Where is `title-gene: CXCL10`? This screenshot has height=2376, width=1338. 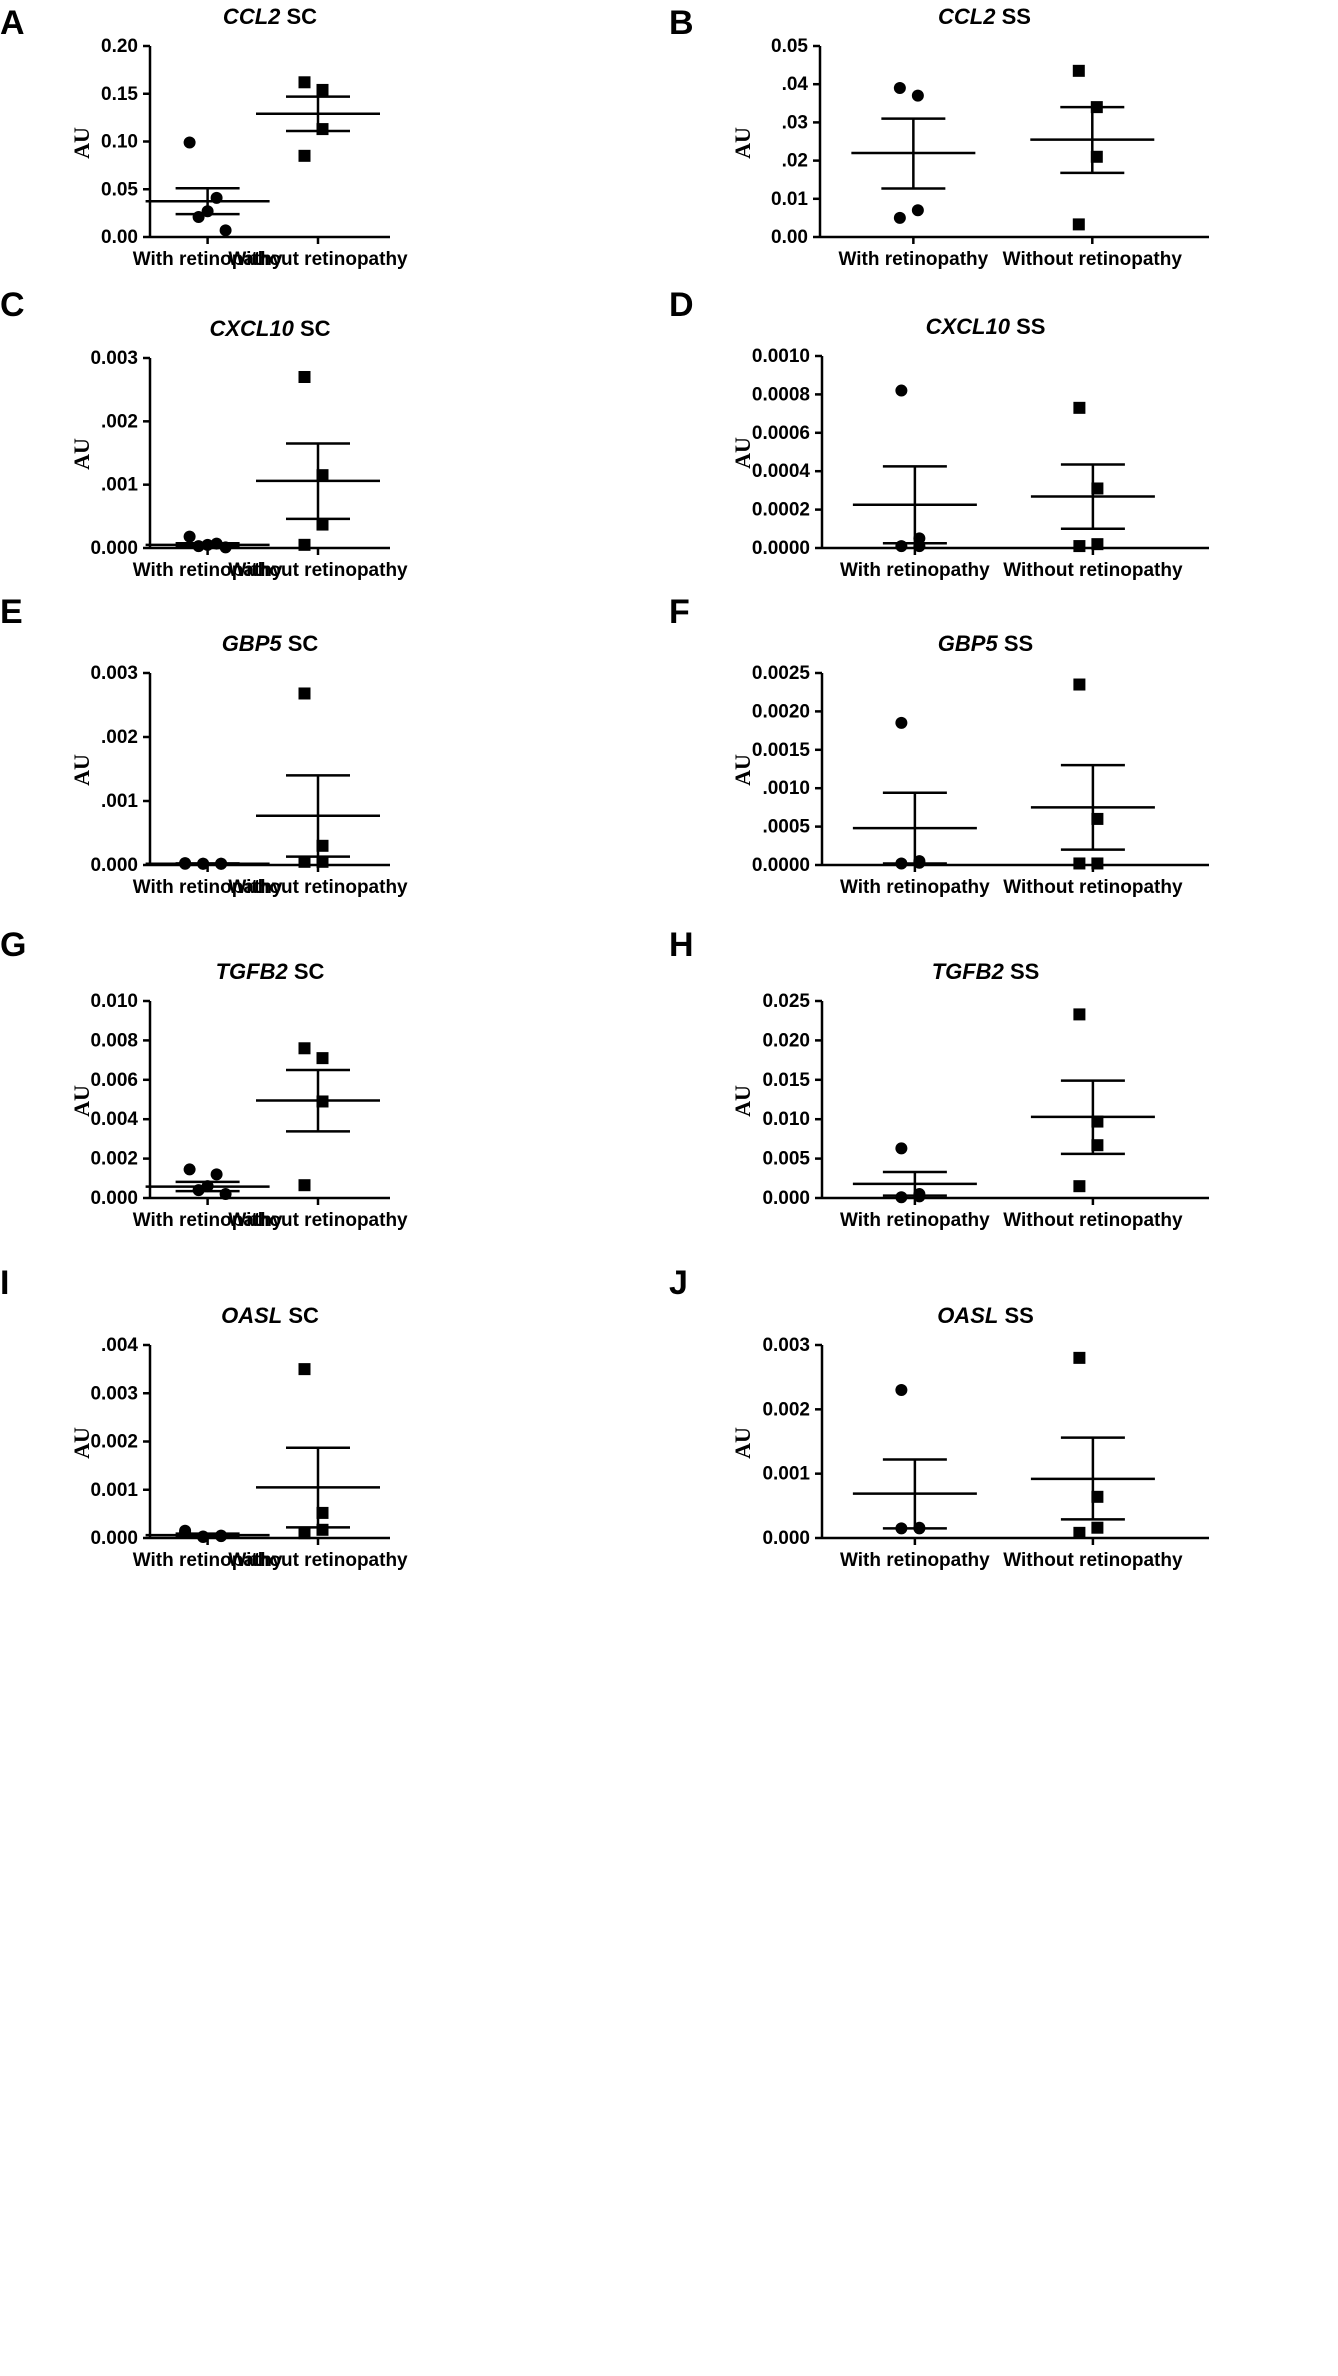
title-gene: CXCL10 is located at coordinates (967, 326).